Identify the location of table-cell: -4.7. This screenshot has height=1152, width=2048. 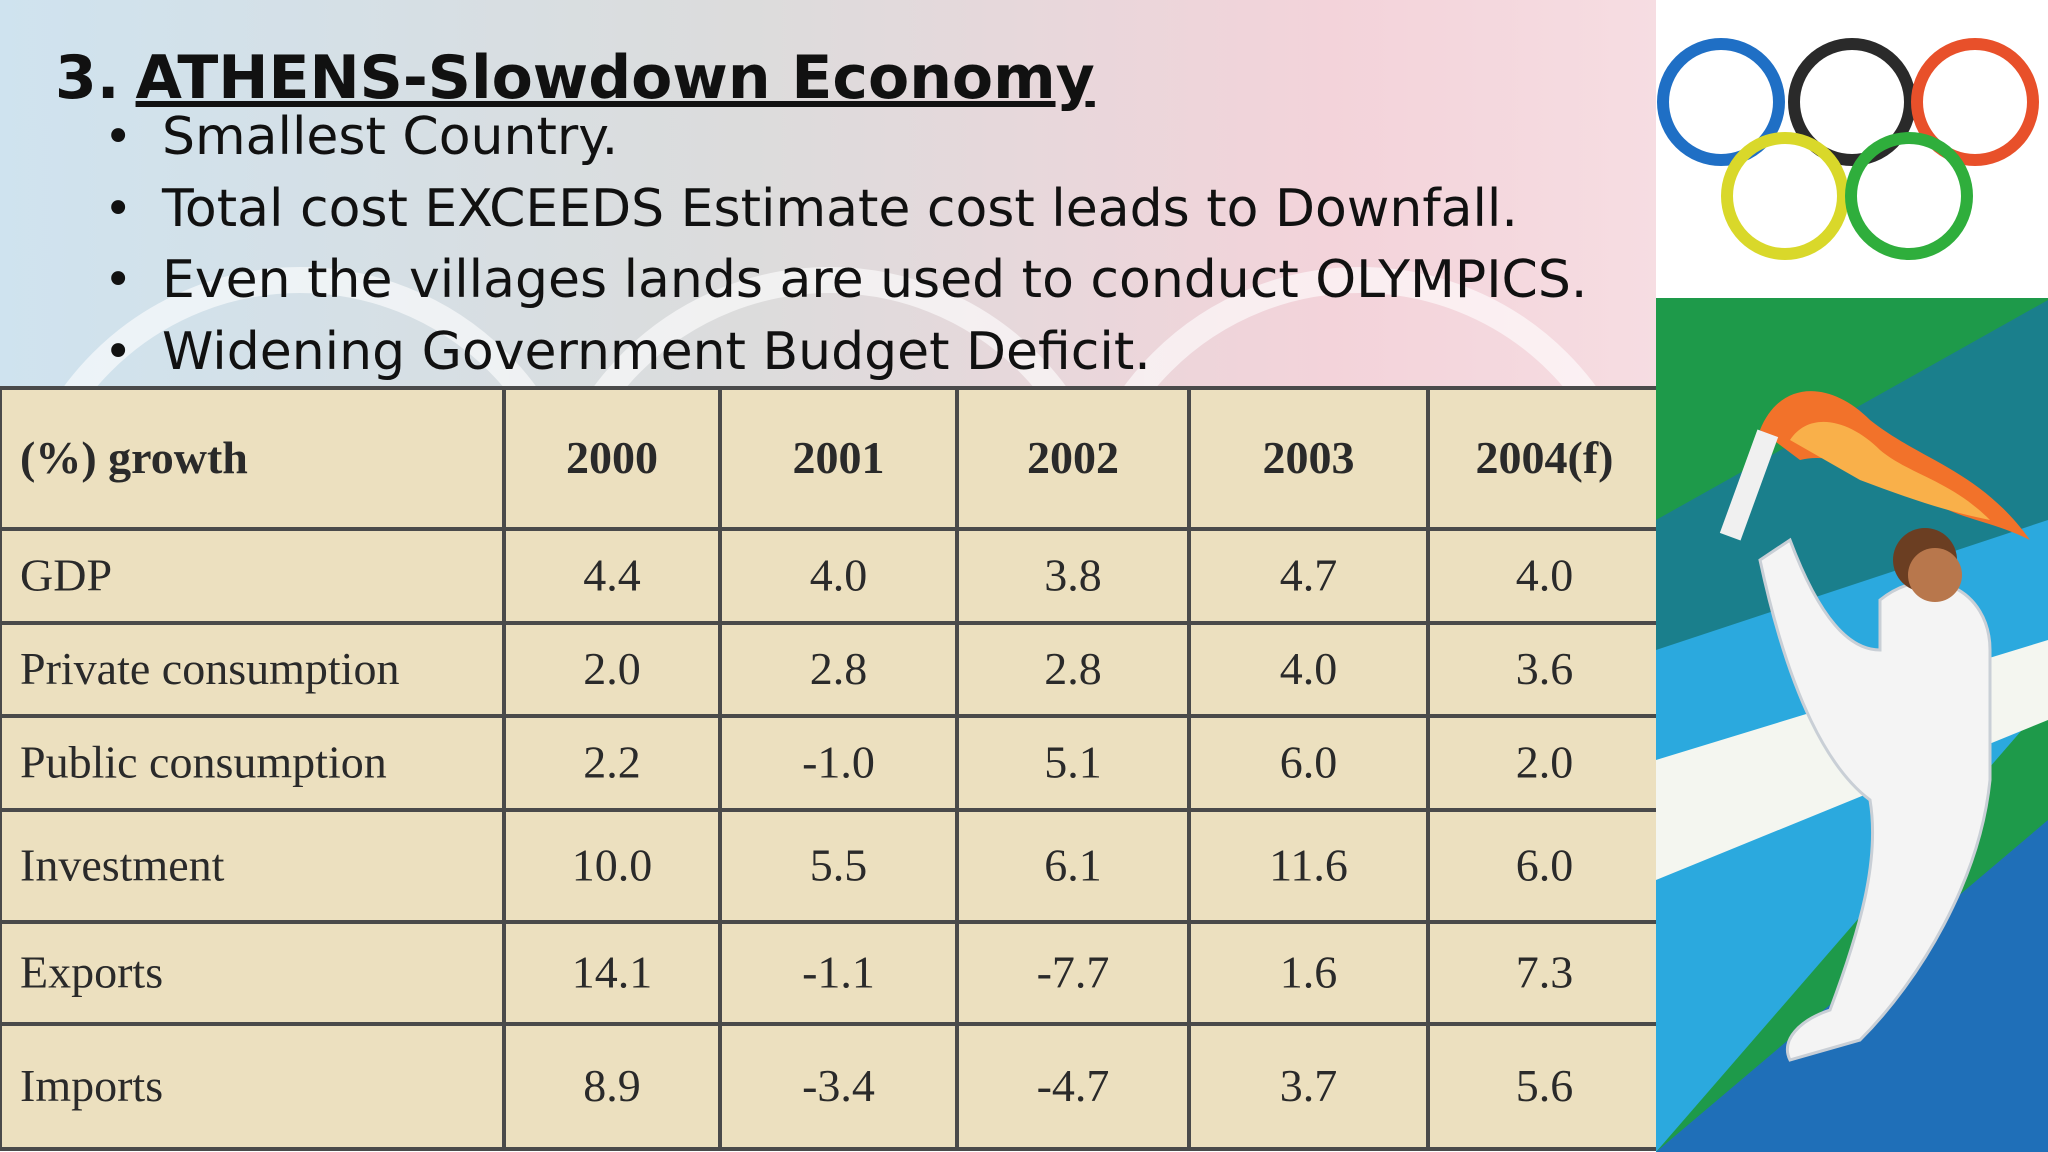
(1073, 1085).